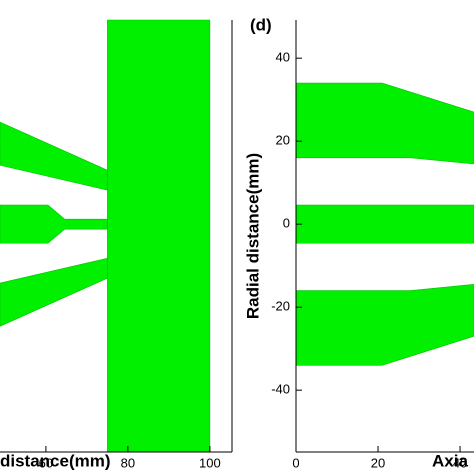 The width and height of the screenshot is (474, 474). Describe the element at coordinates (286, 223) in the screenshot. I see `y-tick-label: 0` at that location.